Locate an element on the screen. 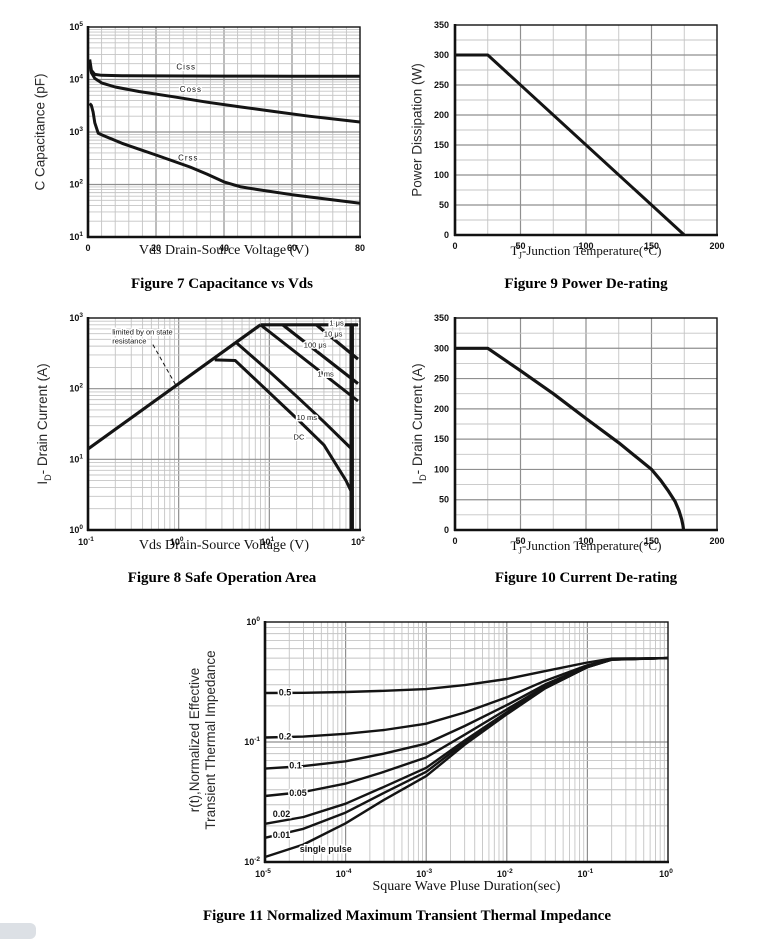 The width and height of the screenshot is (771, 939). figure9-x-axis-title: TJ-Junction Temperature(°C) is located at coordinates (586, 252).